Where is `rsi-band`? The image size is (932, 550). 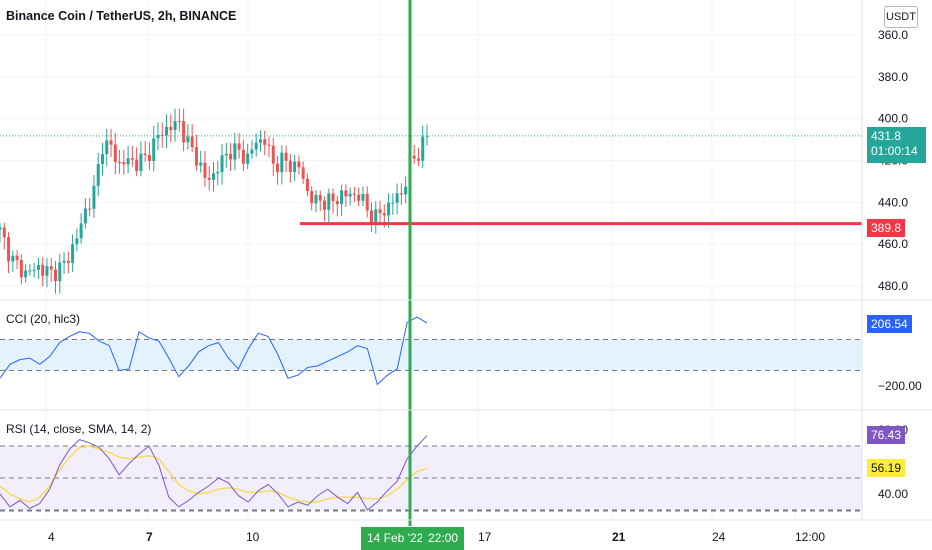 rsi-band is located at coordinates (431, 478).